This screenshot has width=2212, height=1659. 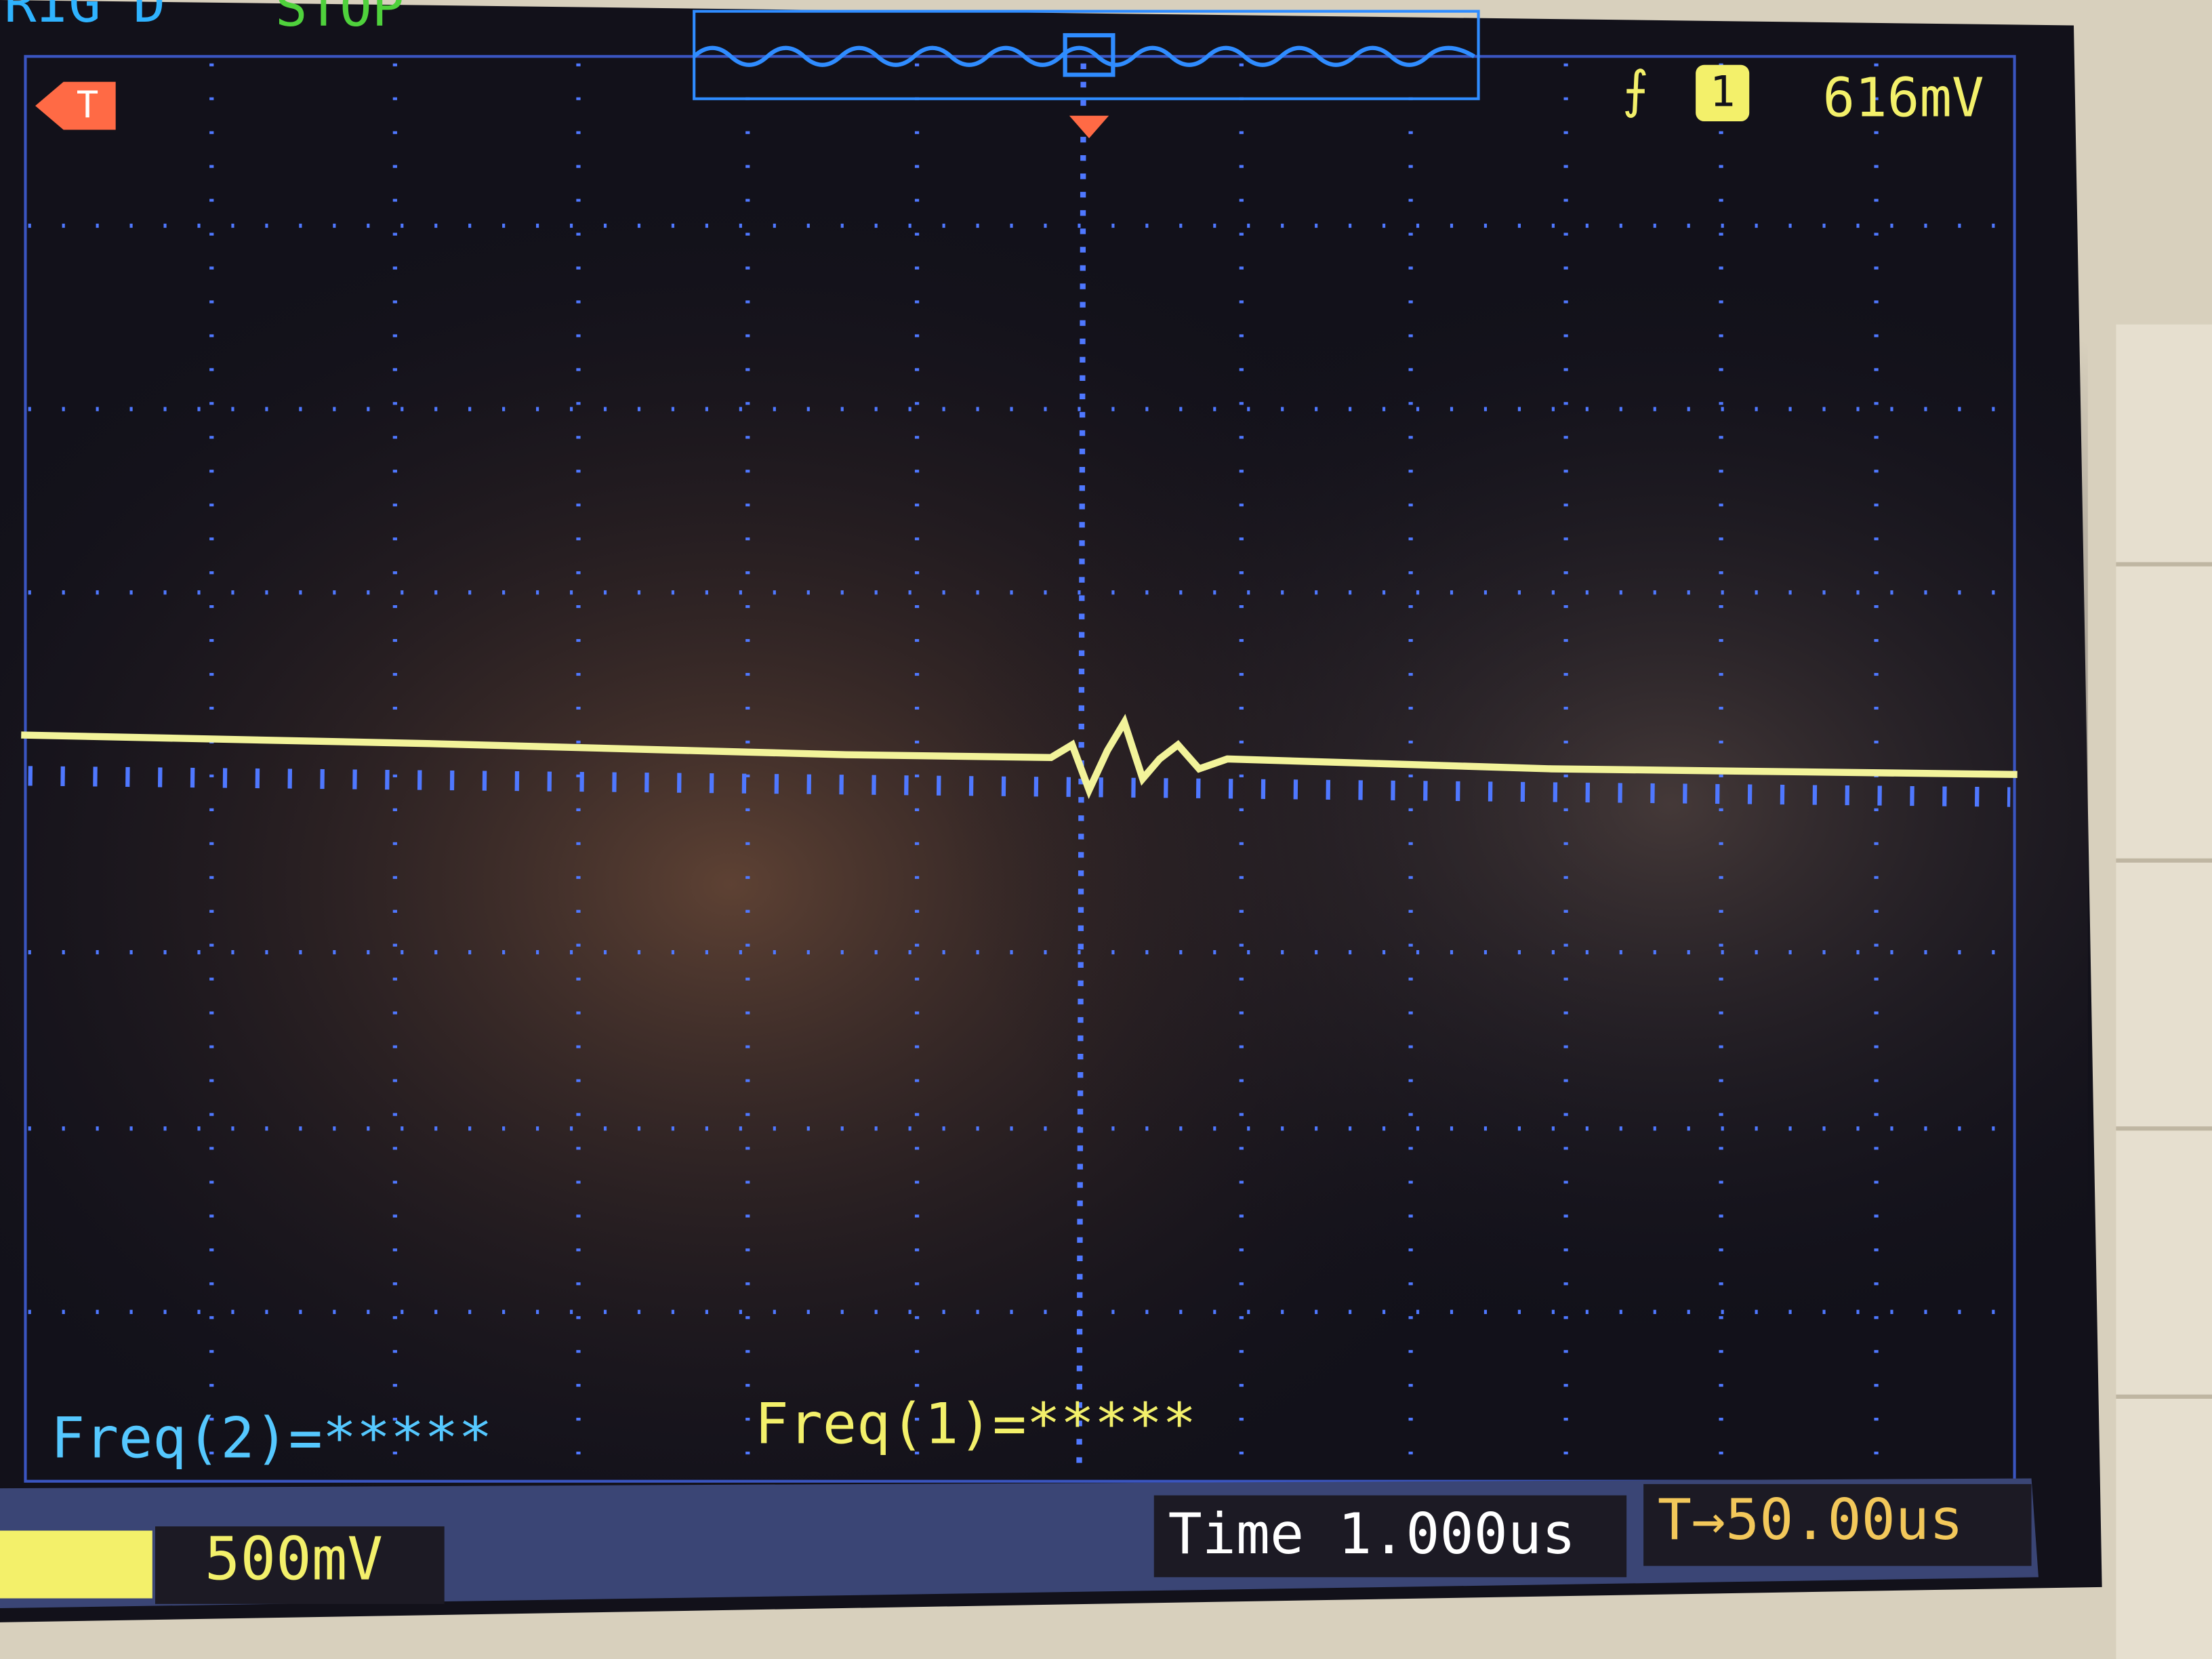 What do you see at coordinates (1372, 1534) in the screenshot?
I see `timebase: Time 1.000us` at bounding box center [1372, 1534].